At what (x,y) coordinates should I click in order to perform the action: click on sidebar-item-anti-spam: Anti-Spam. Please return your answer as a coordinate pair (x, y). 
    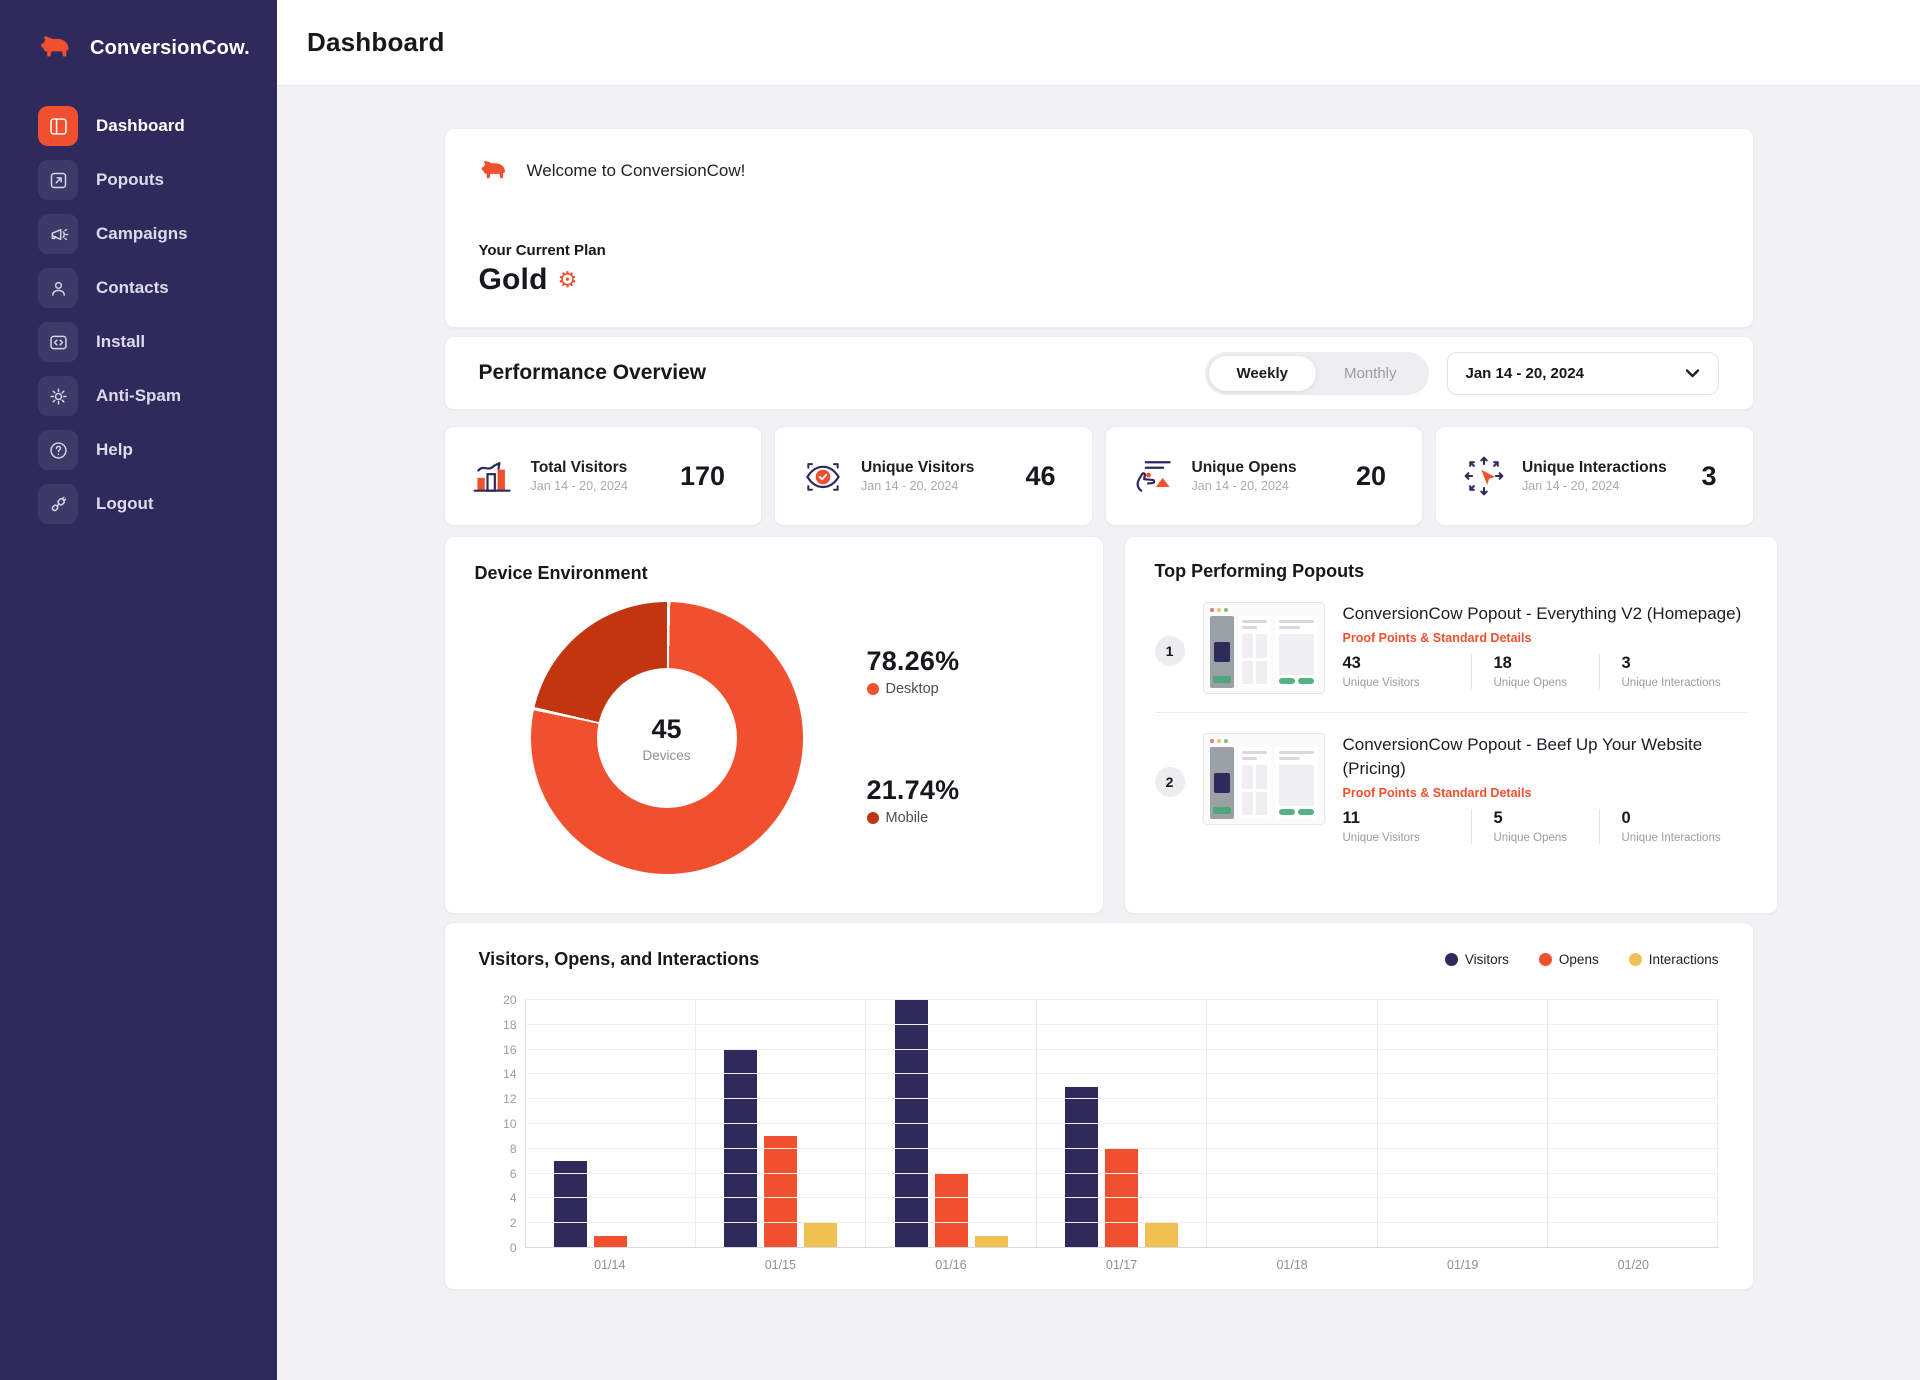
    Looking at the image, I should click on (157, 396).